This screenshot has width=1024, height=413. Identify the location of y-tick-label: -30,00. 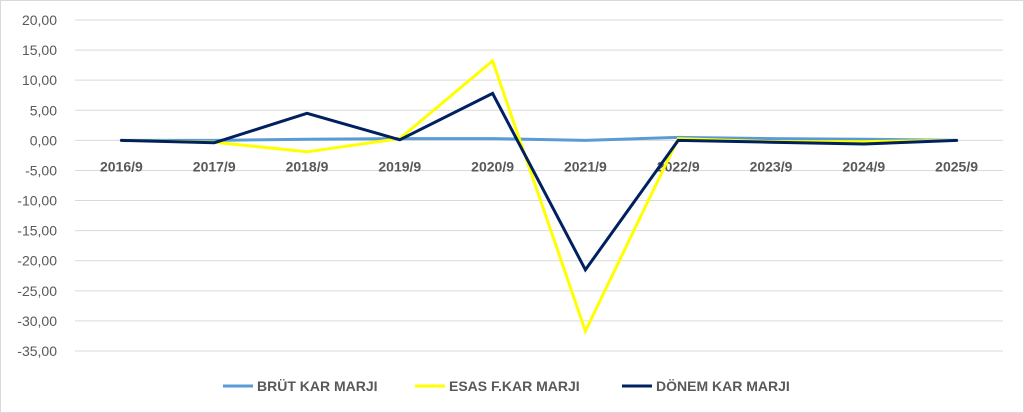
(37, 321).